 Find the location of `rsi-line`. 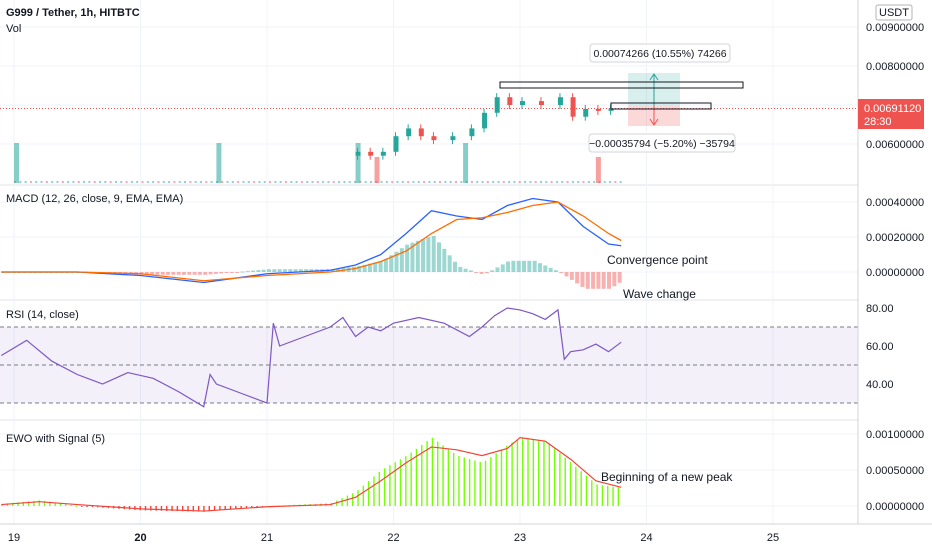

rsi-line is located at coordinates (311, 357).